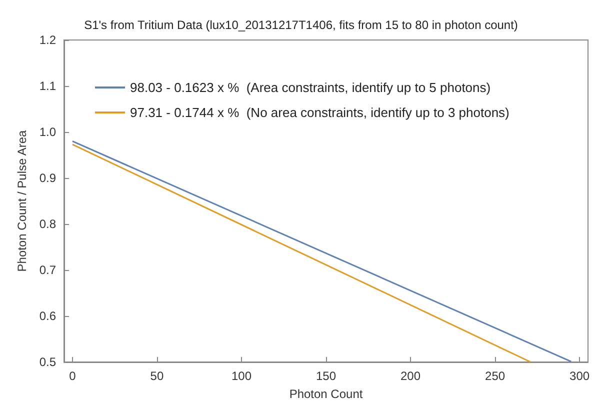 This screenshot has height=418, width=602. I want to click on y-tick-label: 0.5, so click(47, 362).